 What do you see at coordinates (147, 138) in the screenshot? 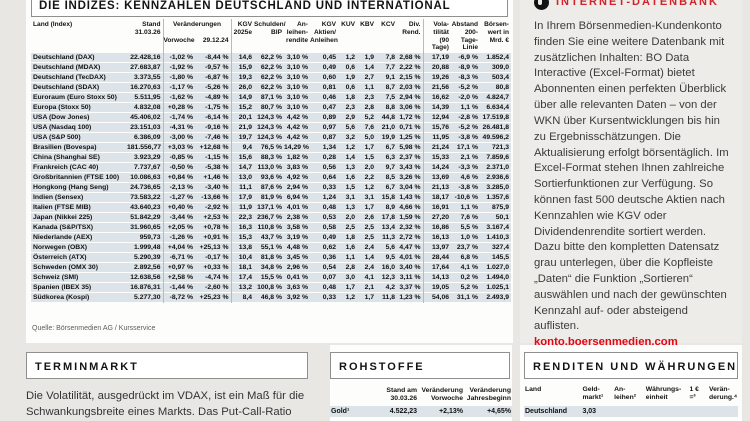
I see `value-cell: 6.386,09` at bounding box center [147, 138].